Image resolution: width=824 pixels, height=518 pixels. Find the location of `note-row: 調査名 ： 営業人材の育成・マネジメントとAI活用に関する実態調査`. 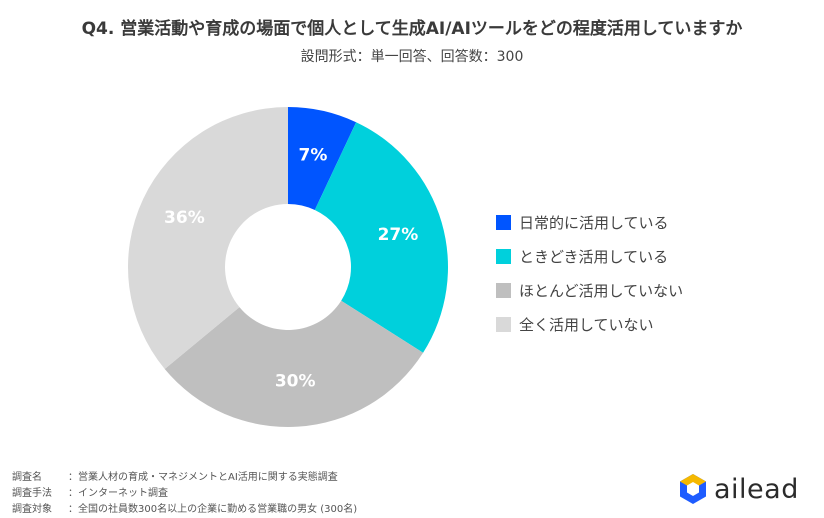

note-row: 調査名 ： 営業人材の育成・マネジメントとAI活用に関する実態調査 is located at coordinates (184, 478).